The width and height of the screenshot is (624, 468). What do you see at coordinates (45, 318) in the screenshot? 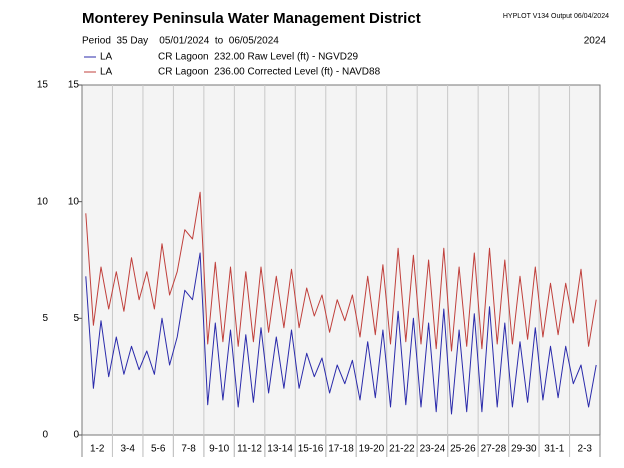
I see `y-tick-label: 5` at bounding box center [45, 318].